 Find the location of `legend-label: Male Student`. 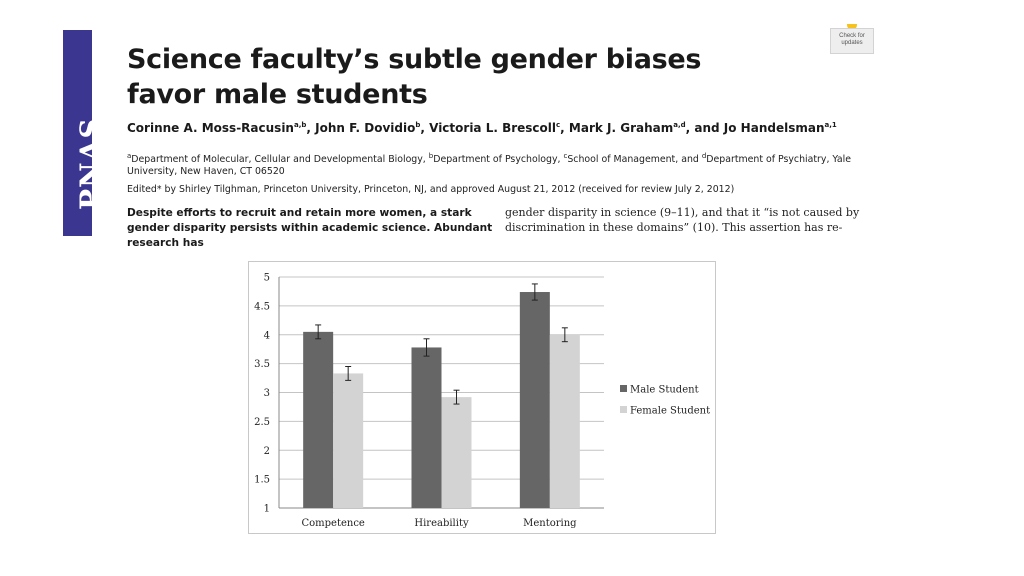

legend-label: Male Student is located at coordinates (664, 390).